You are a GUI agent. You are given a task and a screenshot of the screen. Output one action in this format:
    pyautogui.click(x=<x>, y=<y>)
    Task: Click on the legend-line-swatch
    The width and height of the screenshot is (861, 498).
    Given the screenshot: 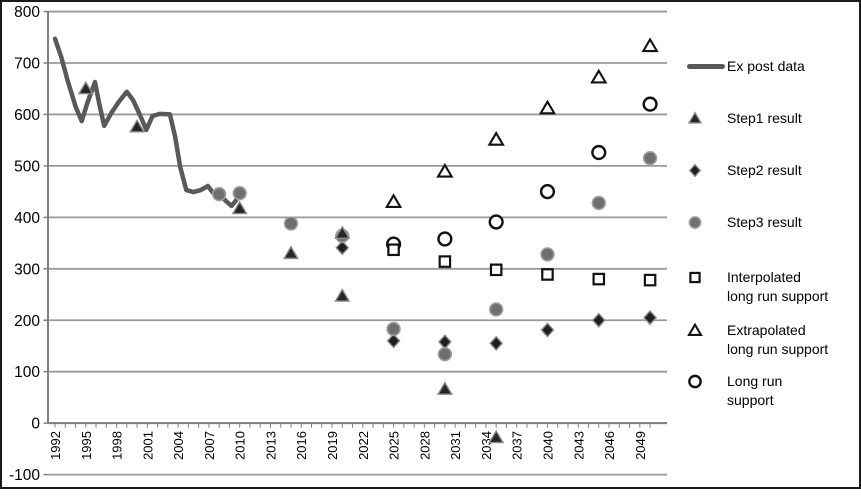 What is the action you would take?
    pyautogui.click(x=706, y=66)
    